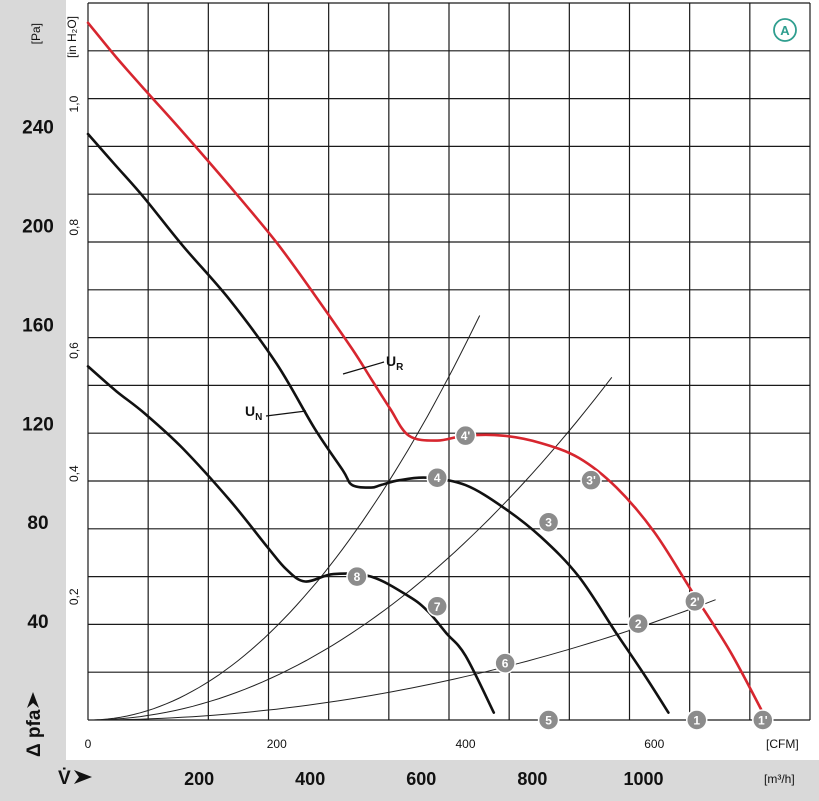 The height and width of the screenshot is (801, 819). What do you see at coordinates (532, 779) in the screenshot?
I see `m3h-tick-label: 800` at bounding box center [532, 779].